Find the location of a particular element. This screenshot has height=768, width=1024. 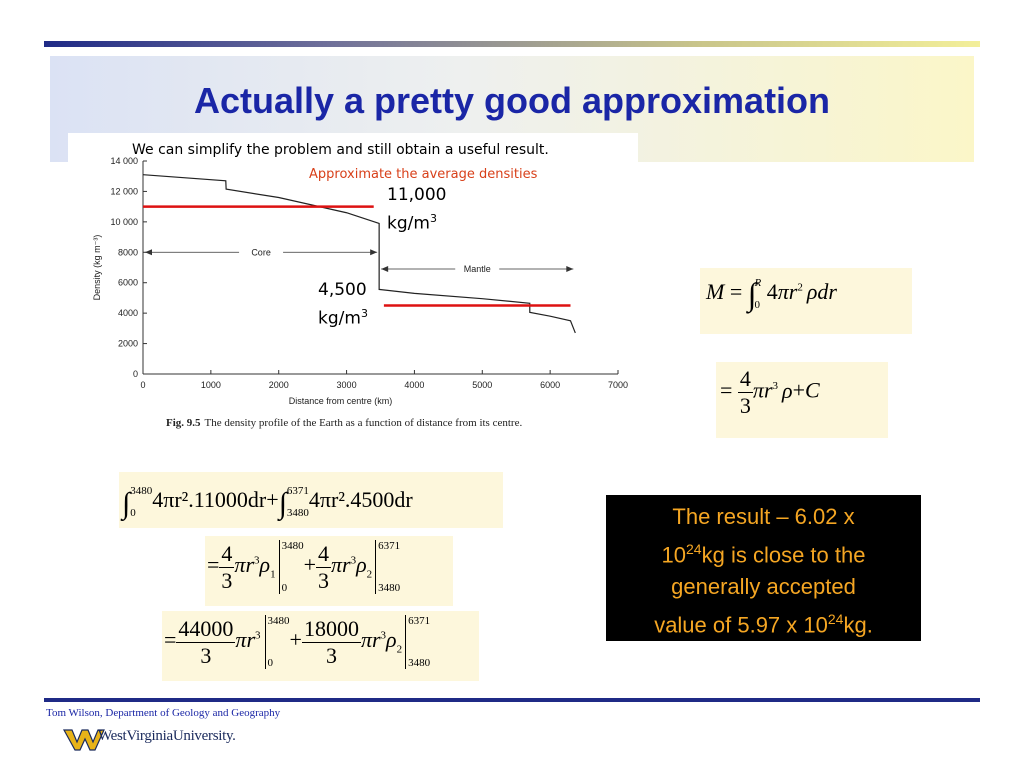

mantle-density-unit: kg/m is located at coordinates (339, 318).